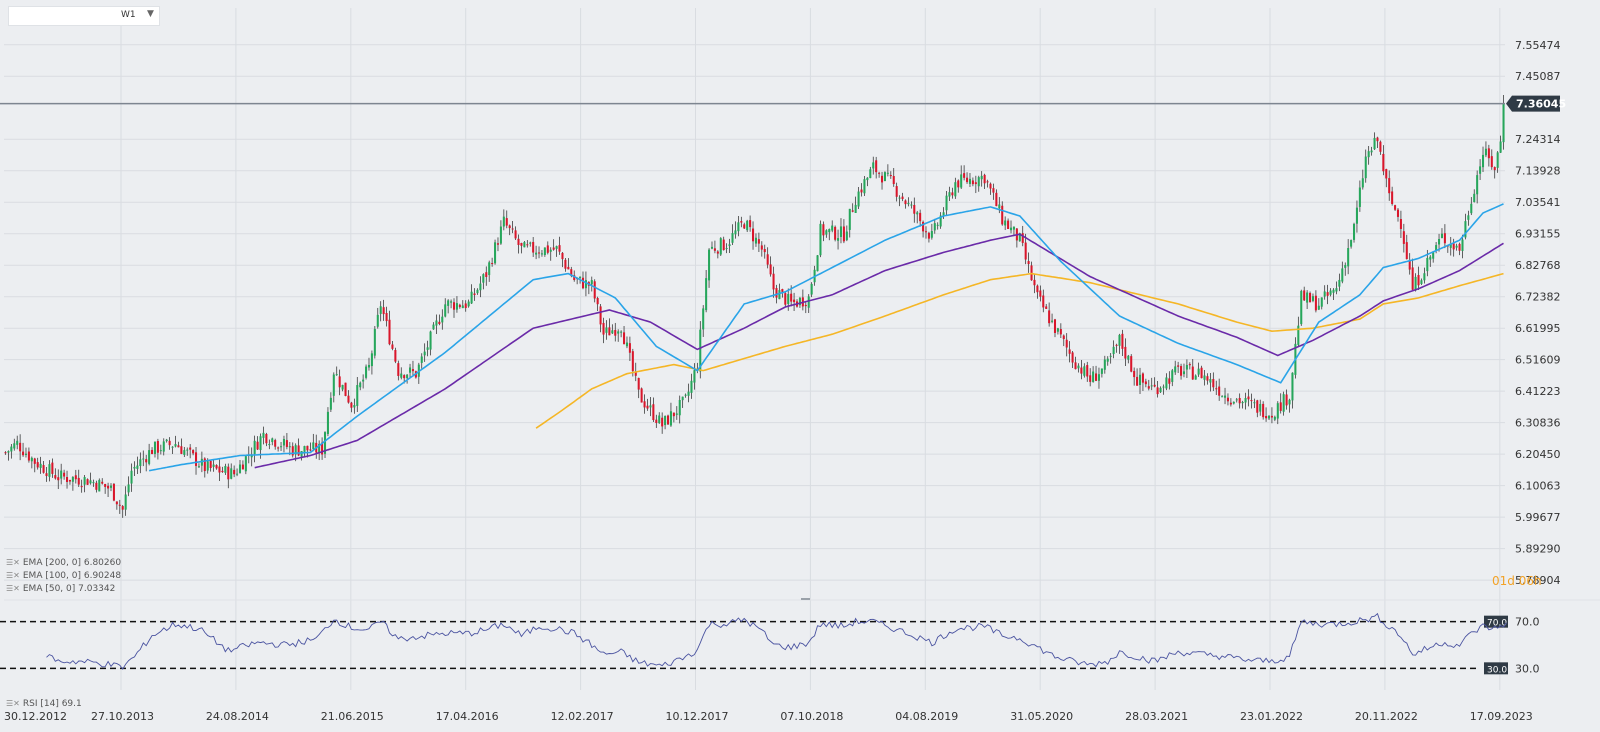 The image size is (1600, 732). What do you see at coordinates (1538, 328) in the screenshot?
I see `price-tick-label: 6.61995` at bounding box center [1538, 328].